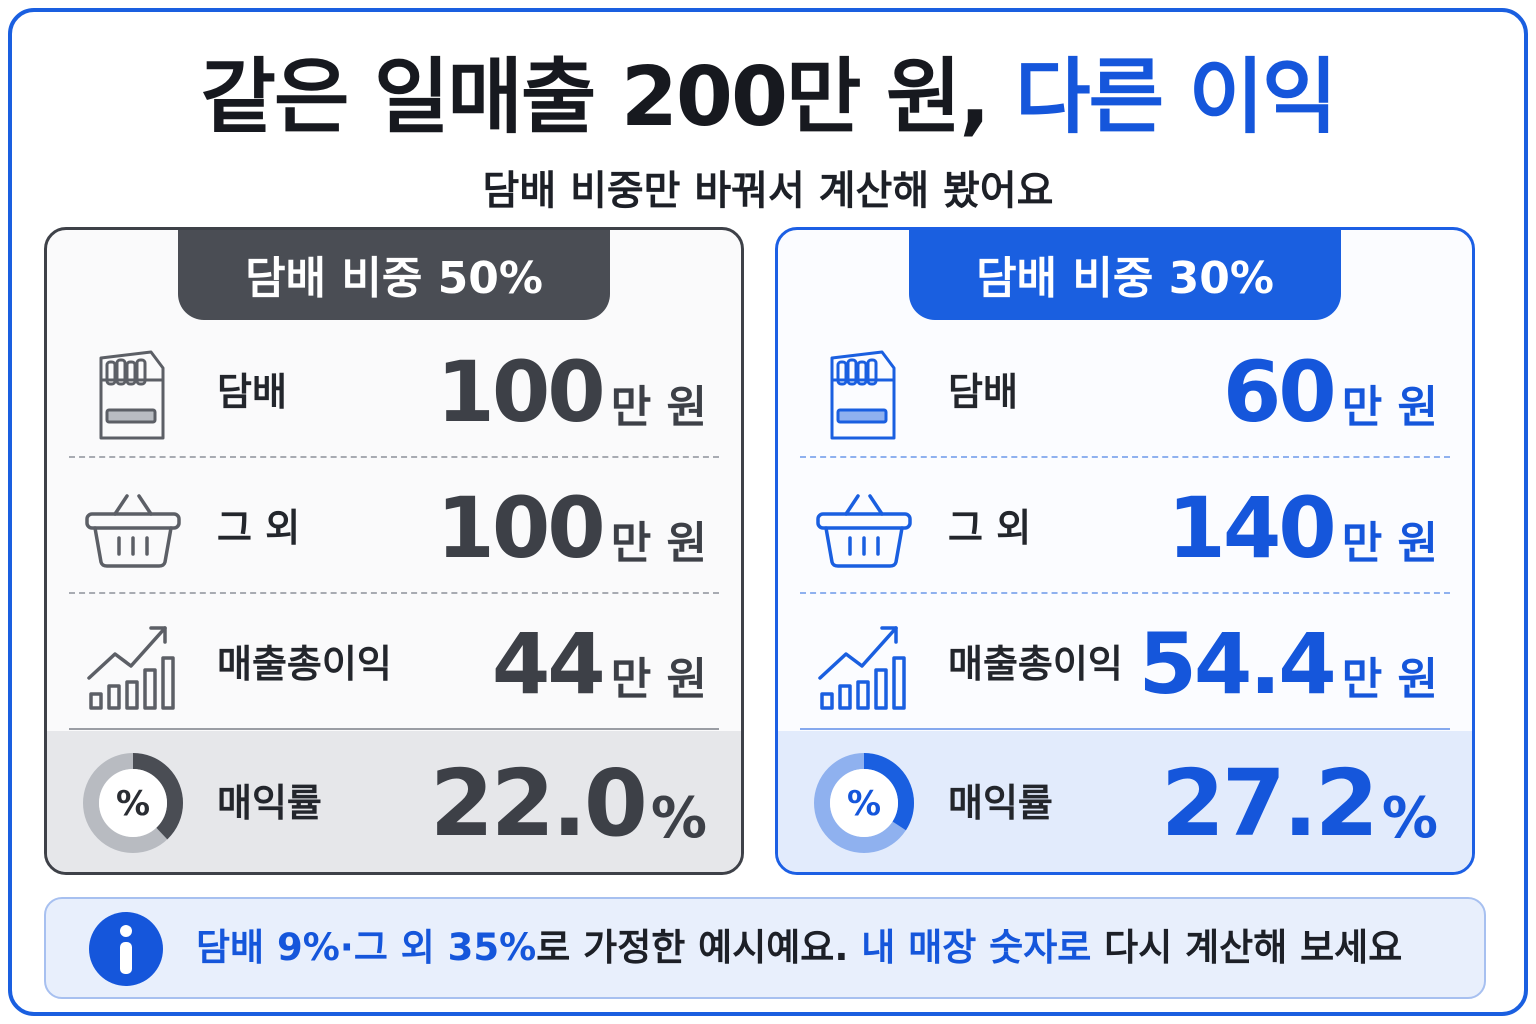 This screenshot has width=1536, height=1024. What do you see at coordinates (699, 947) in the screenshot?
I see `note-text-1: 로 가정한 예시예요.` at bounding box center [699, 947].